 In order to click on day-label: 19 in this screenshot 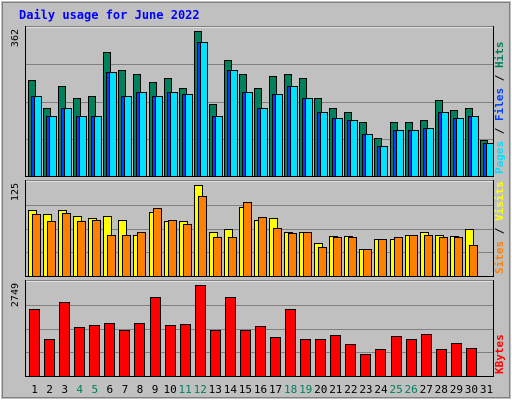, I will do `click(305, 389)`.